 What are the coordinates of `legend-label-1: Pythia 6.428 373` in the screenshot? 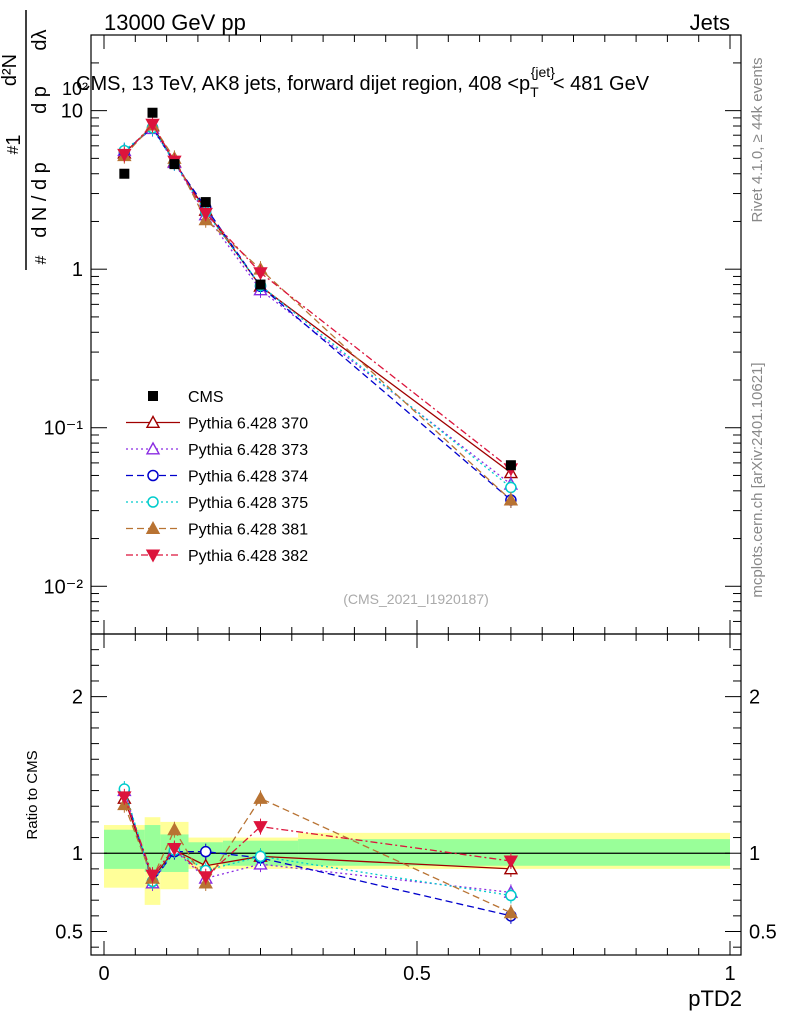 It's located at (248, 450).